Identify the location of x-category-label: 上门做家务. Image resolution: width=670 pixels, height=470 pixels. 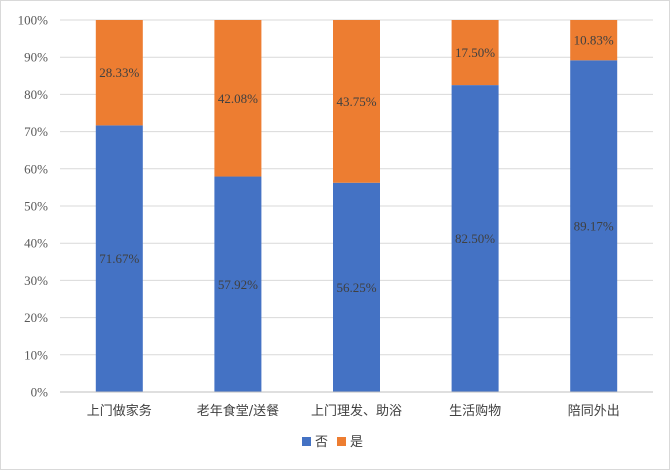
(119, 411).